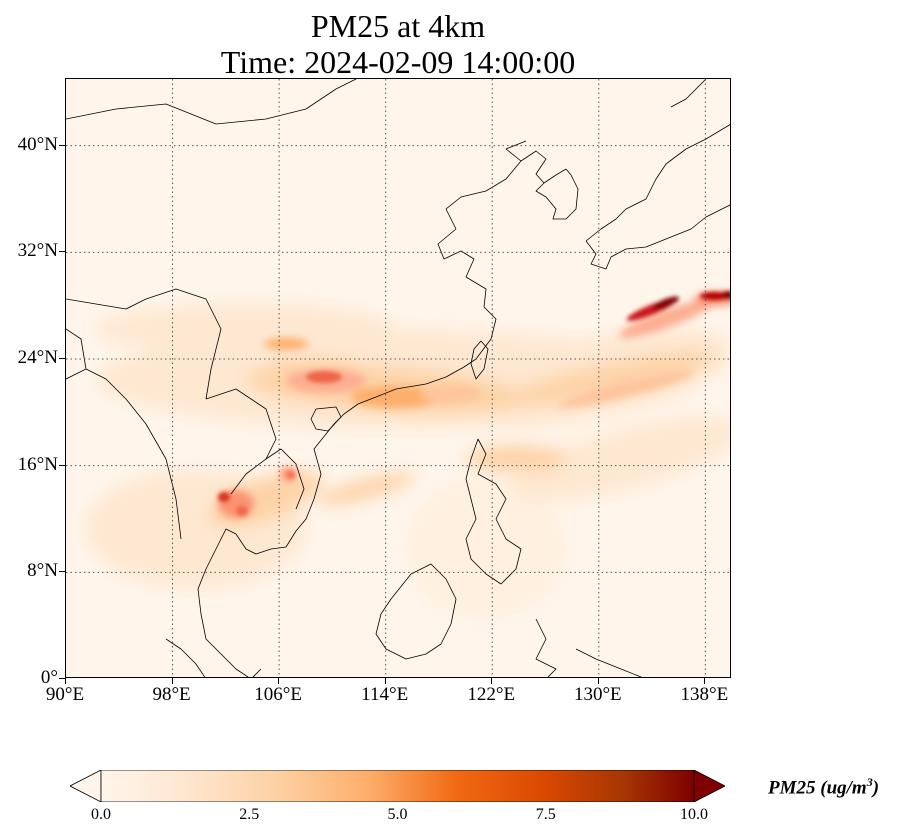 Image resolution: width=905 pixels, height=836 pixels. What do you see at coordinates (824, 787) in the screenshot?
I see `colorbar-label: PM25 (ug/m3)` at bounding box center [824, 787].